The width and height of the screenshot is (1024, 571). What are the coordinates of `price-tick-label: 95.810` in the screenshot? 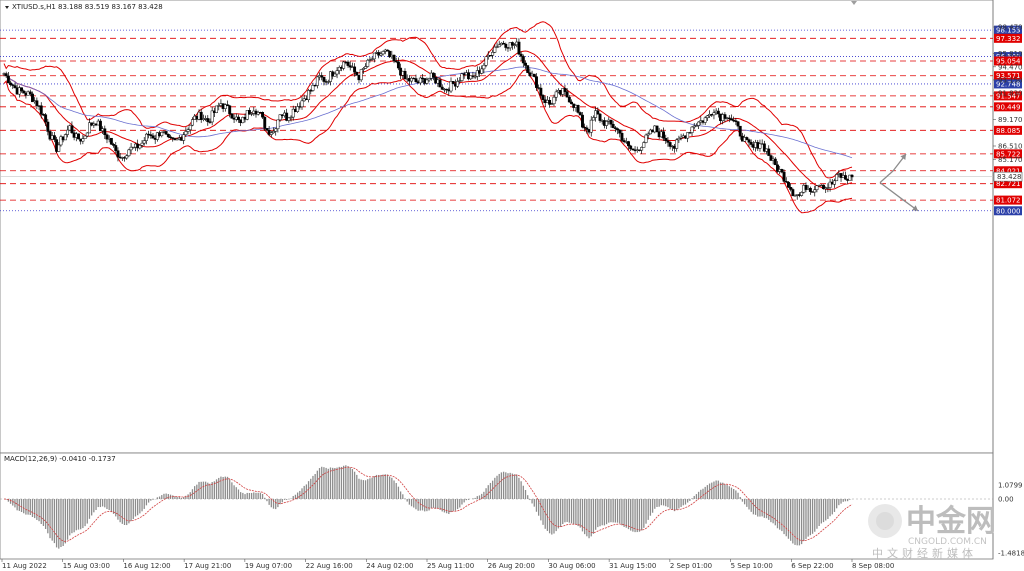 It's located at (1010, 54).